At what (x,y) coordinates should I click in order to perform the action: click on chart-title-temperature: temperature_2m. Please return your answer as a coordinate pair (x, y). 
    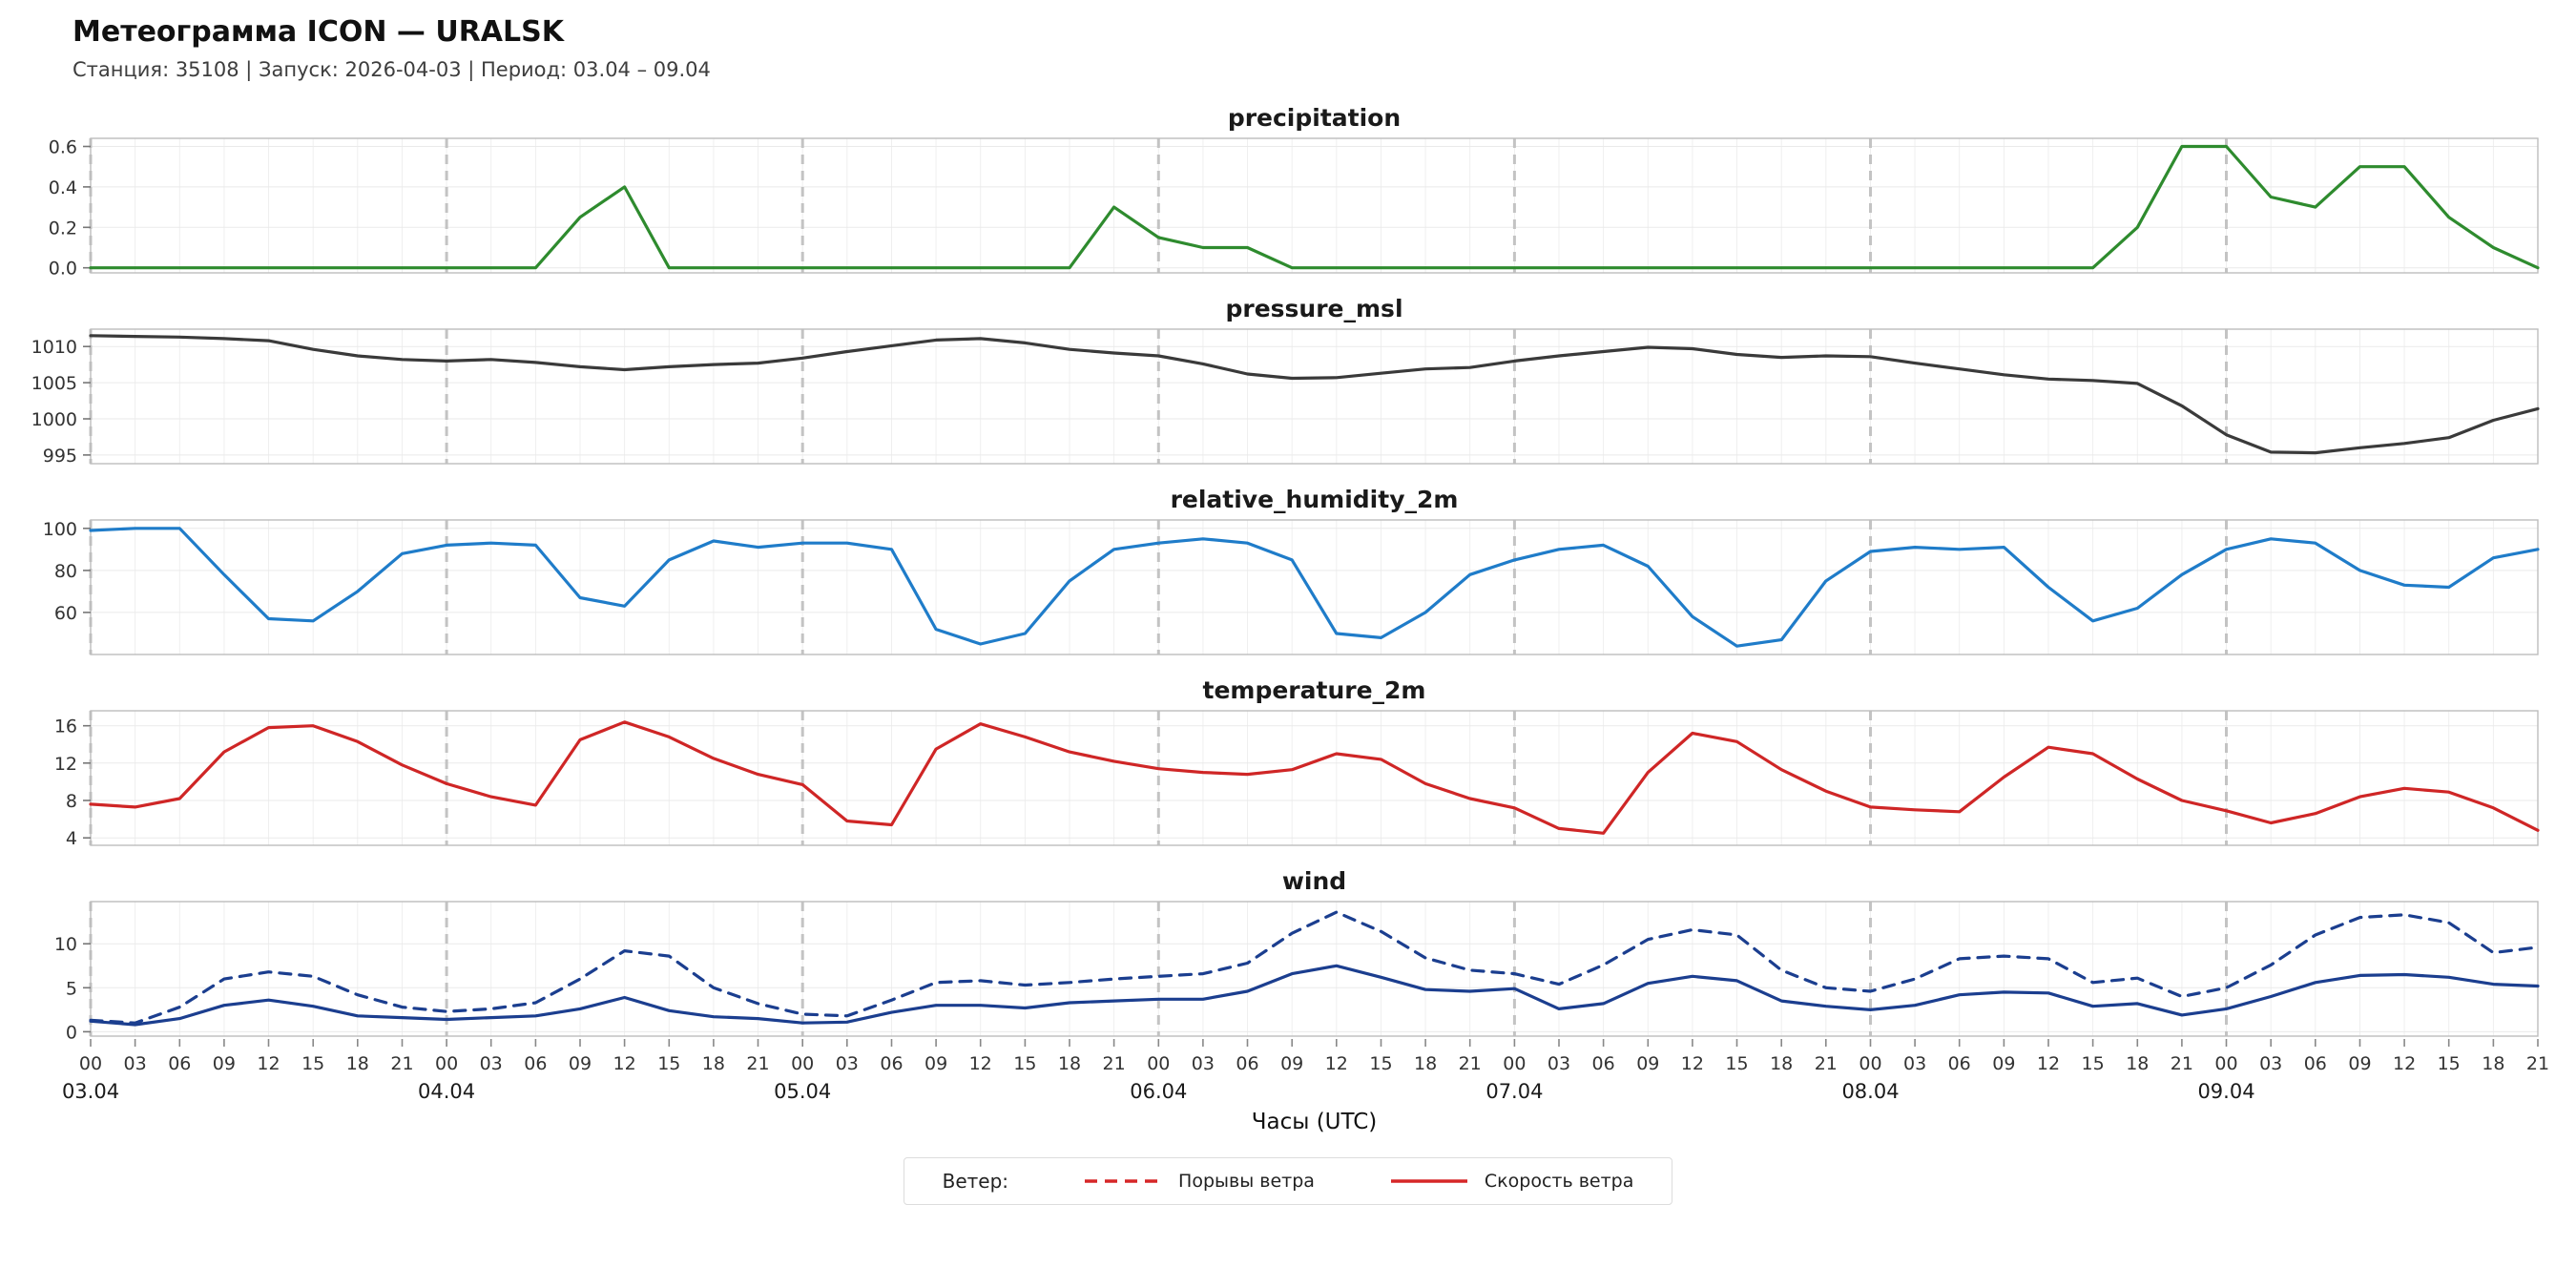
    Looking at the image, I should click on (1314, 690).